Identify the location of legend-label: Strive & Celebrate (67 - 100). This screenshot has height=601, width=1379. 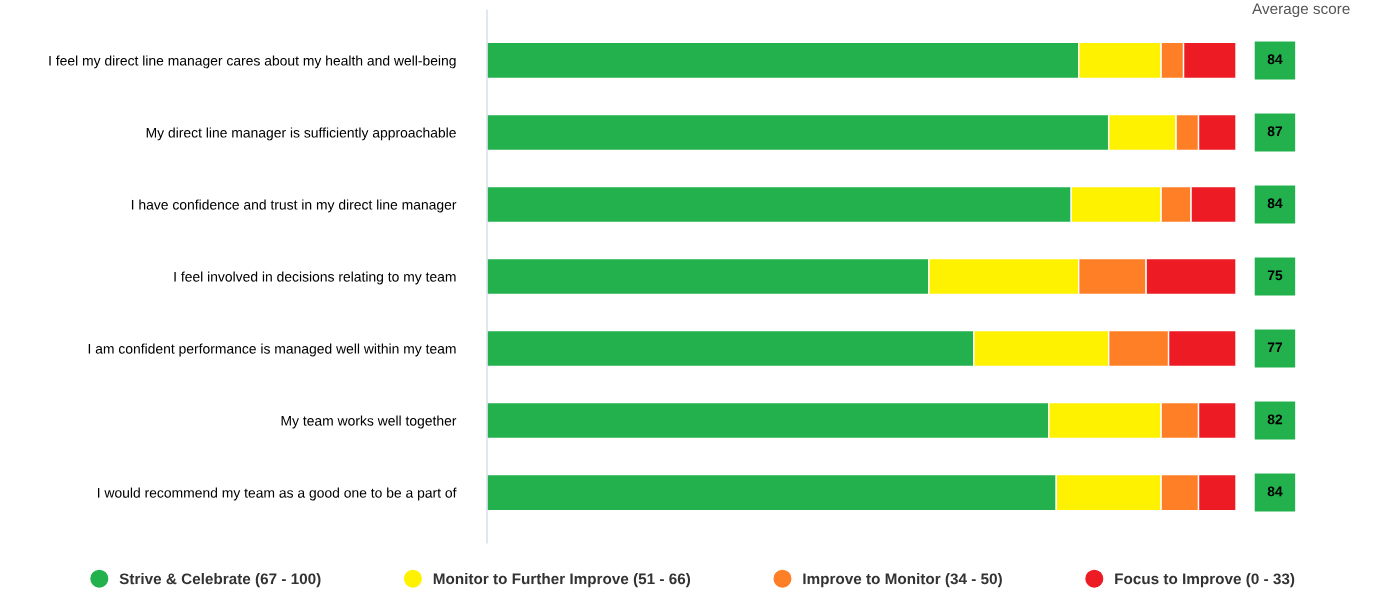
(220, 580).